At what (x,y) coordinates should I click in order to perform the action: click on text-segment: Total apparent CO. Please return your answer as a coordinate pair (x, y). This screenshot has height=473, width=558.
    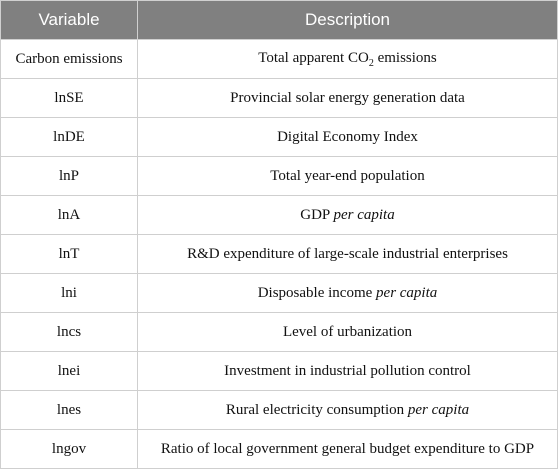
    Looking at the image, I should click on (313, 57).